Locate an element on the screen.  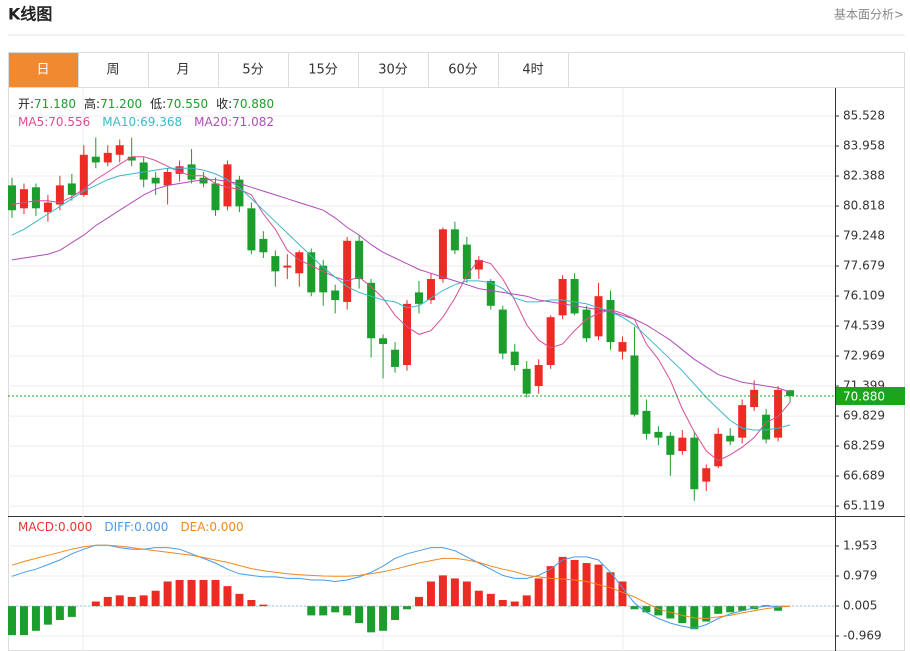
tab-label: 月 is located at coordinates (182, 70).